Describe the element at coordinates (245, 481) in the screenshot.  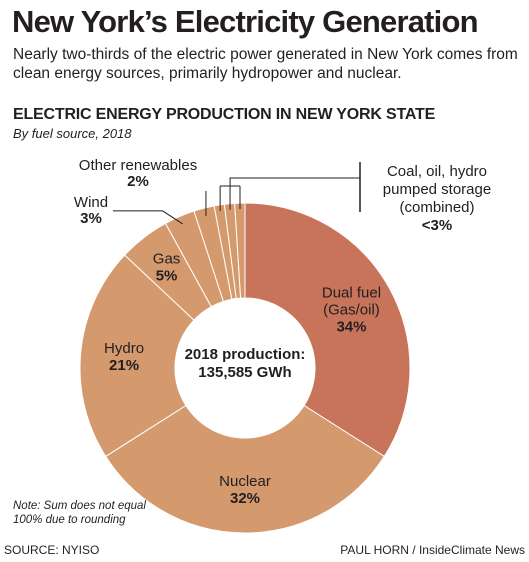
I see `label-nuclear-line1: Nuclear` at that location.